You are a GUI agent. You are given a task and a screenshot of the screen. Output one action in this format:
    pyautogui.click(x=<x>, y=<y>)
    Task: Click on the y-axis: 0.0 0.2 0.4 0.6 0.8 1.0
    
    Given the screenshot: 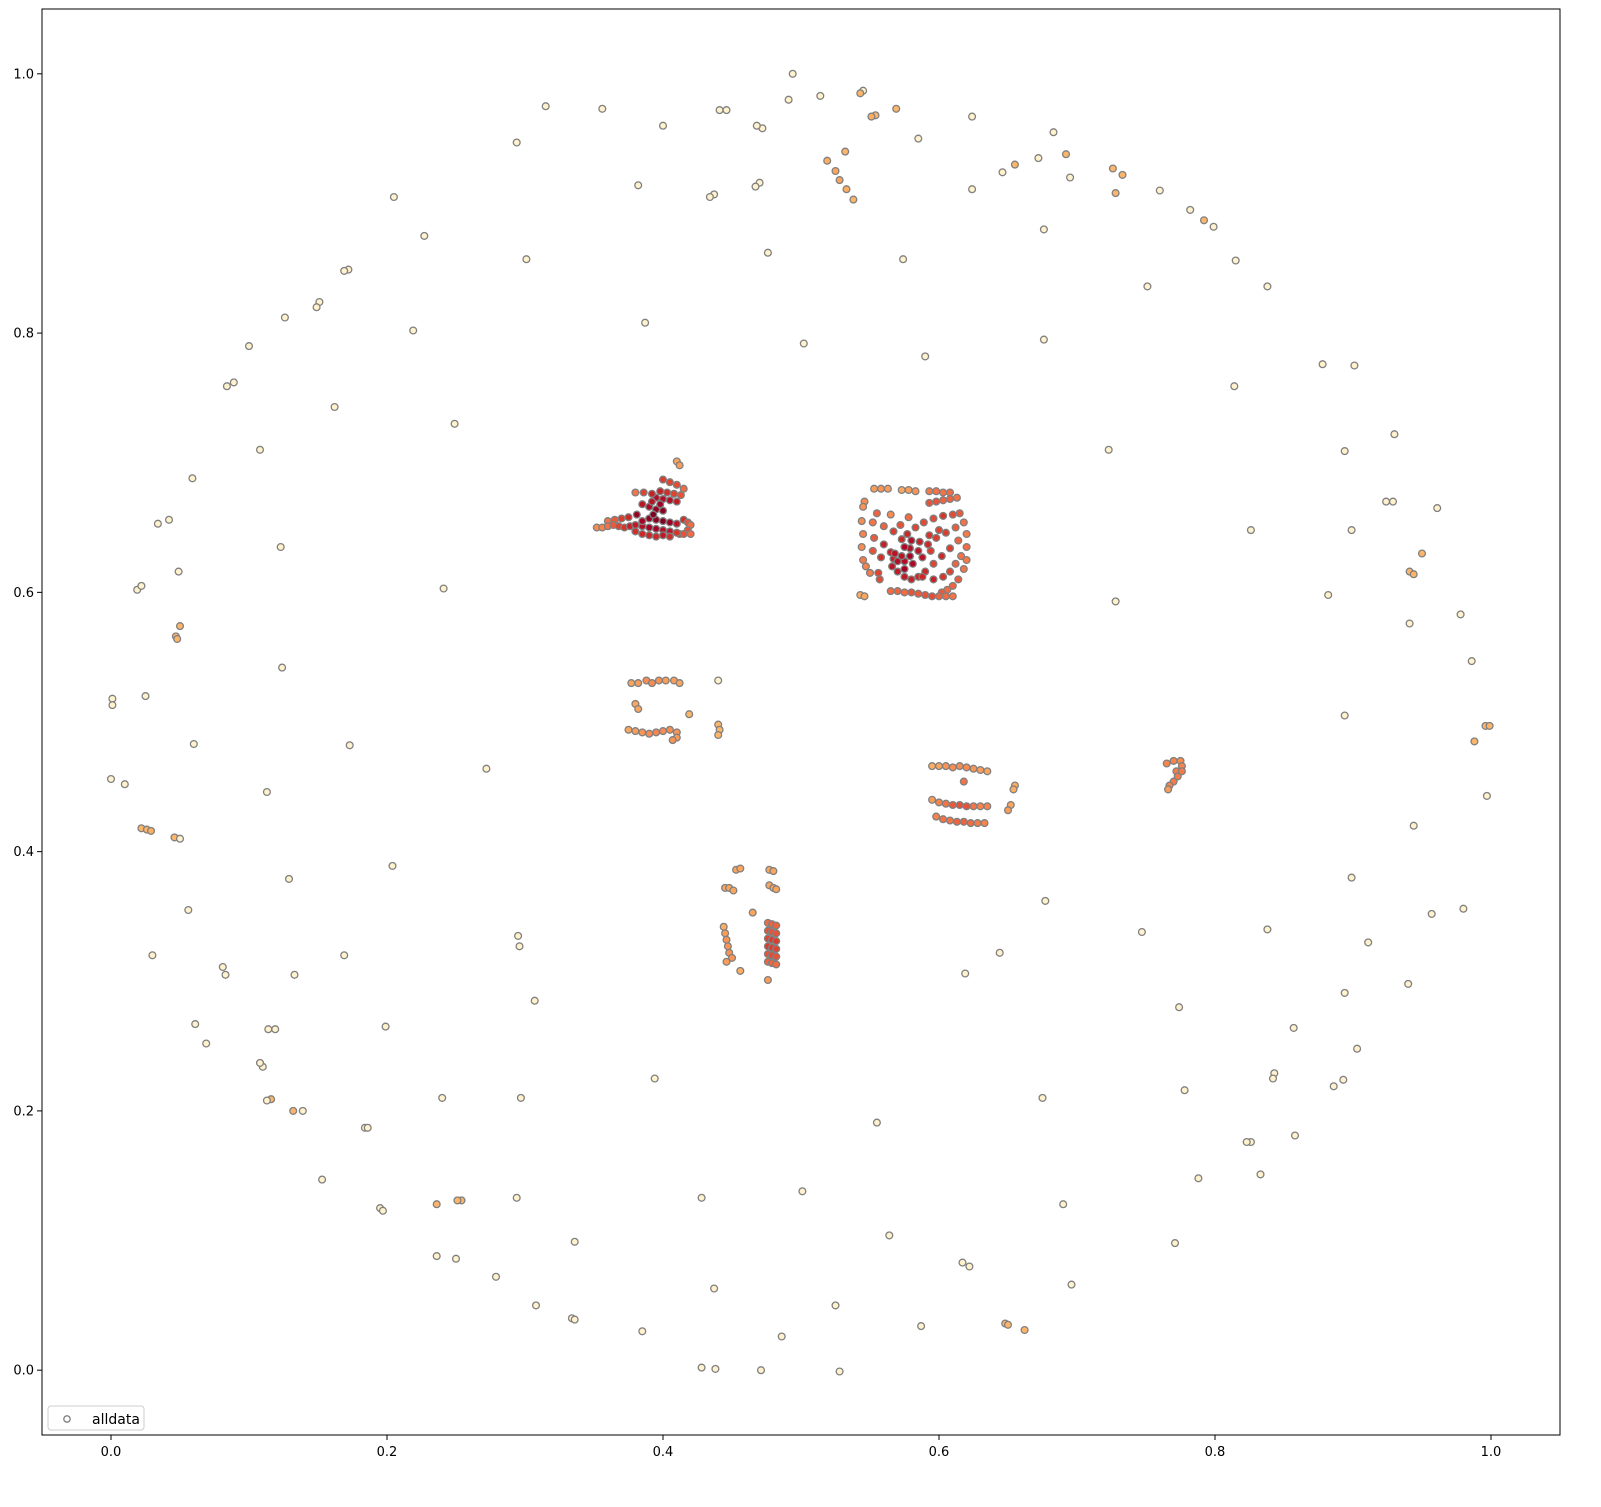 What is the action you would take?
    pyautogui.click(x=27, y=723)
    